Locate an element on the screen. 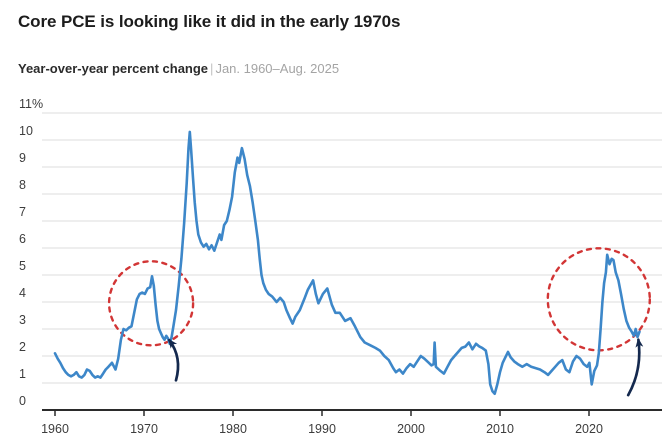  arrow-1972-dip is located at coordinates (174, 360).